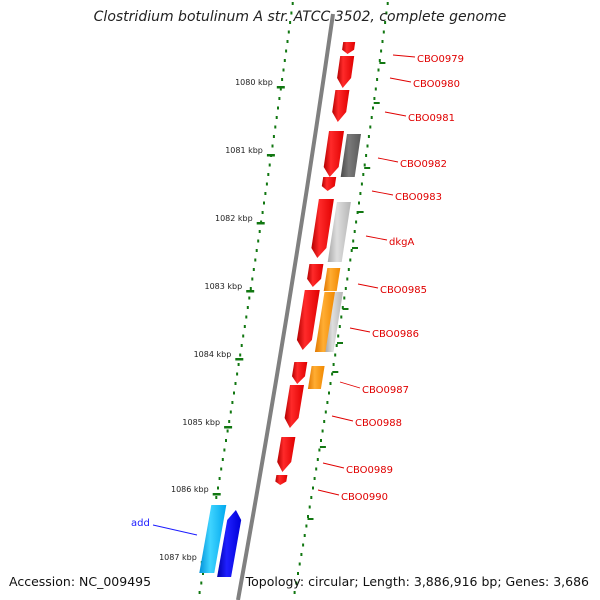  Describe the element at coordinates (423, 164) in the screenshot. I see `gene-label: CBO0982` at that location.